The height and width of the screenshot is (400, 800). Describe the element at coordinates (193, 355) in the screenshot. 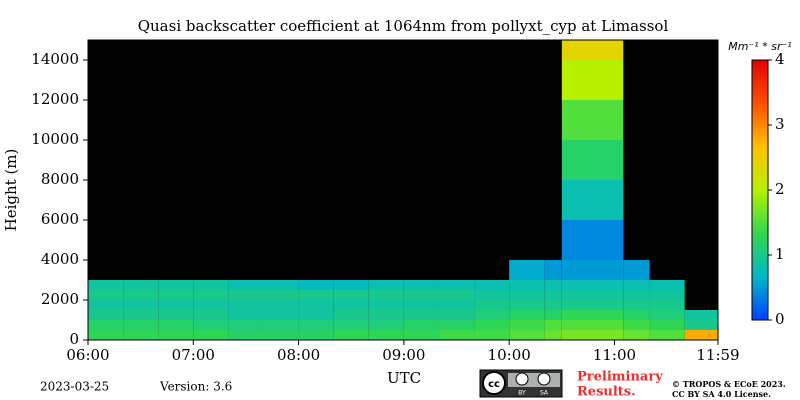

I see `x-tick-label: 07:00` at that location.